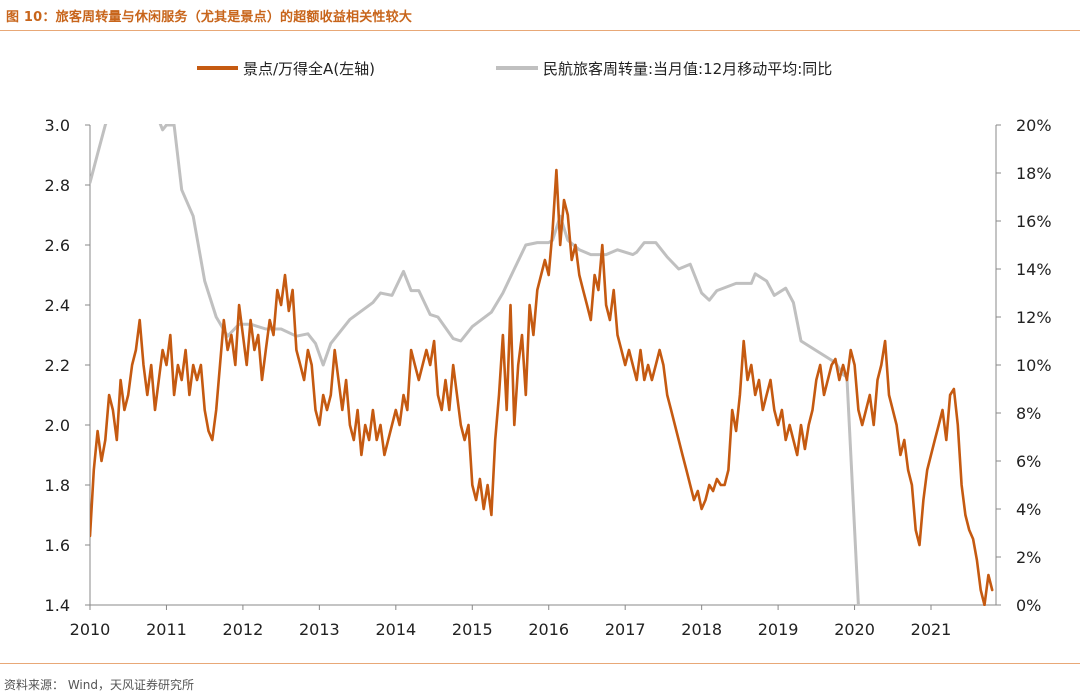 This screenshot has width=1080, height=693. I want to click on y-left-tick-label: 1.6, so click(57, 545).